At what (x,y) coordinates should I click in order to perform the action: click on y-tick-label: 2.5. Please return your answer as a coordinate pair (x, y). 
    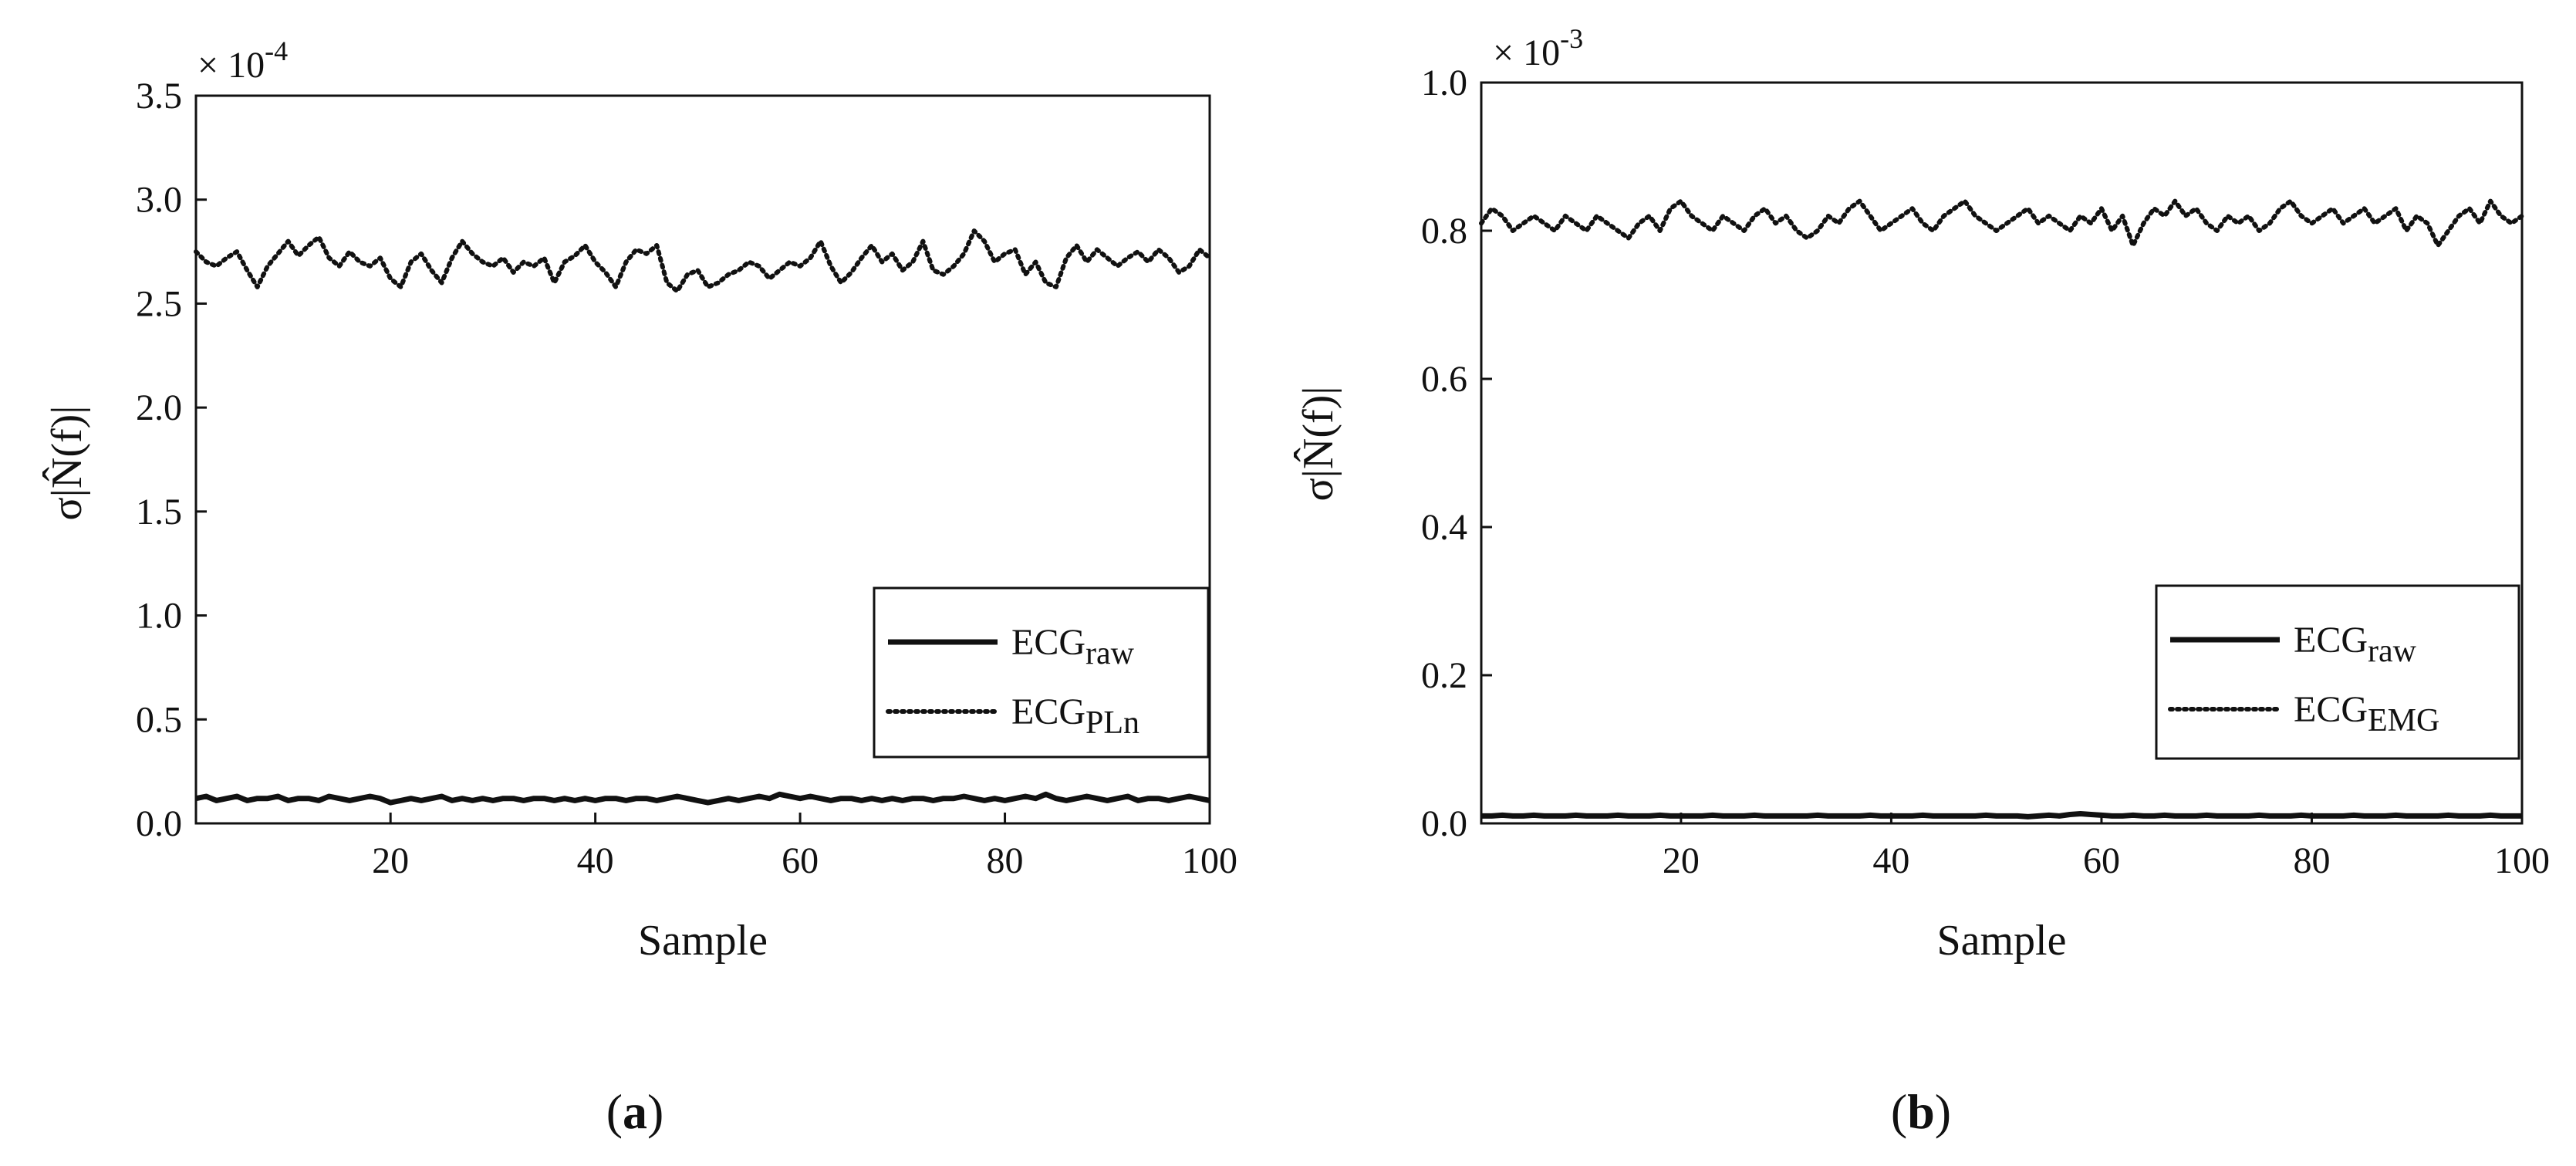
    Looking at the image, I should click on (159, 303).